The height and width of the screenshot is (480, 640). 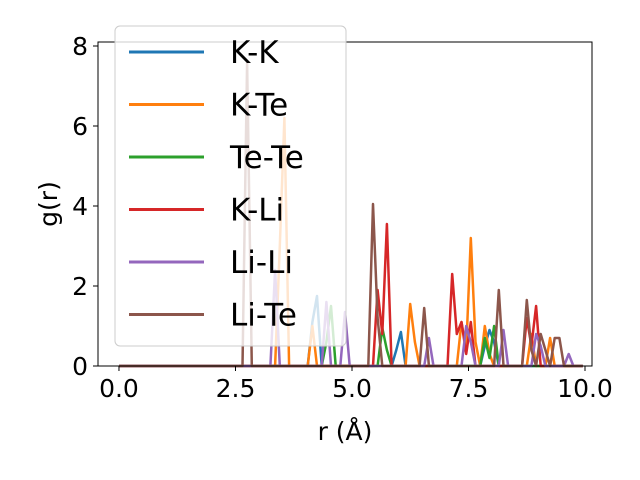 I want to click on legend-label: Li-Te, so click(x=263, y=316).